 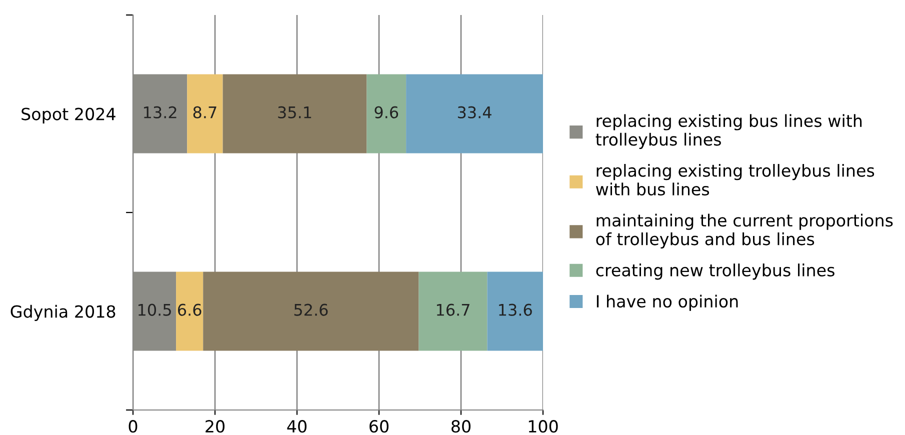 What do you see at coordinates (160, 112) in the screenshot?
I see `data-label: 13.2` at bounding box center [160, 112].